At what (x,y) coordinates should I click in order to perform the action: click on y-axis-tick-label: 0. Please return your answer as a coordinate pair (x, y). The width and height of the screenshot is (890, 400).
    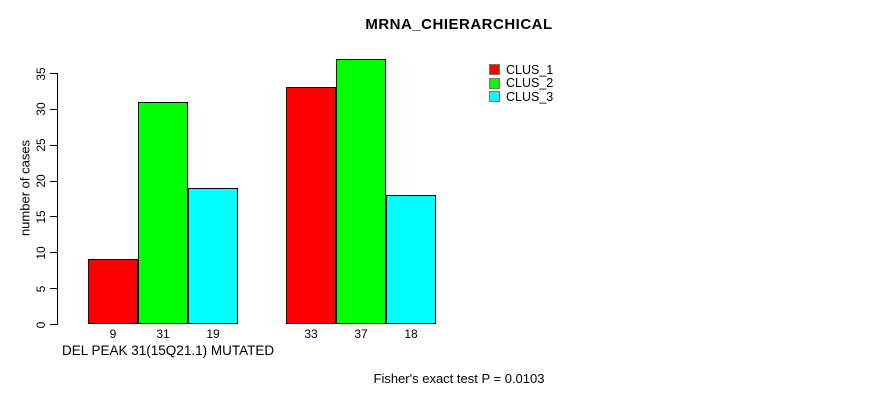
    Looking at the image, I should click on (41, 324).